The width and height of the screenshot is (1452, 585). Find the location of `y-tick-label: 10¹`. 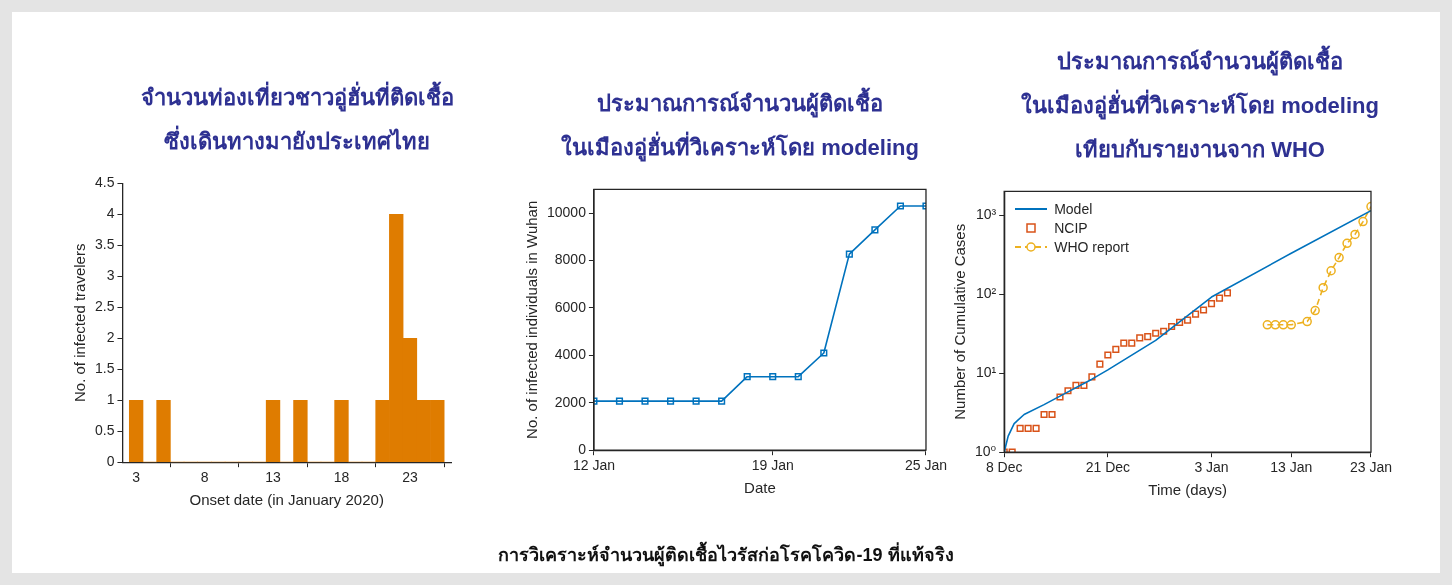

y-tick-label: 10¹ is located at coordinates (986, 372).